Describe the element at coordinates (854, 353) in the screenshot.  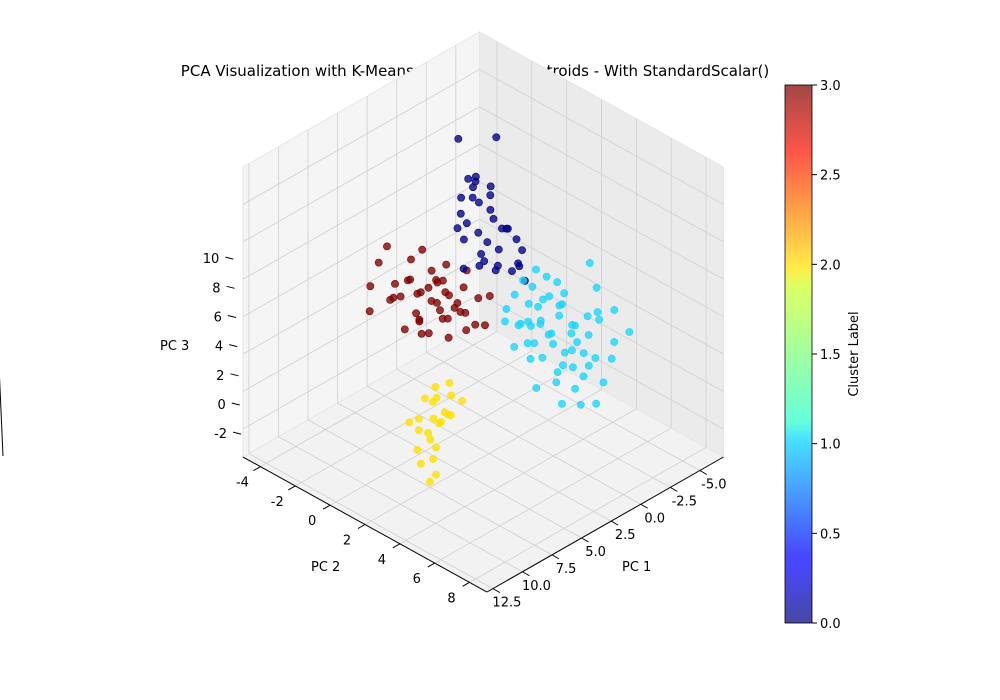
I see `colorbar-label: Cluster Label` at that location.